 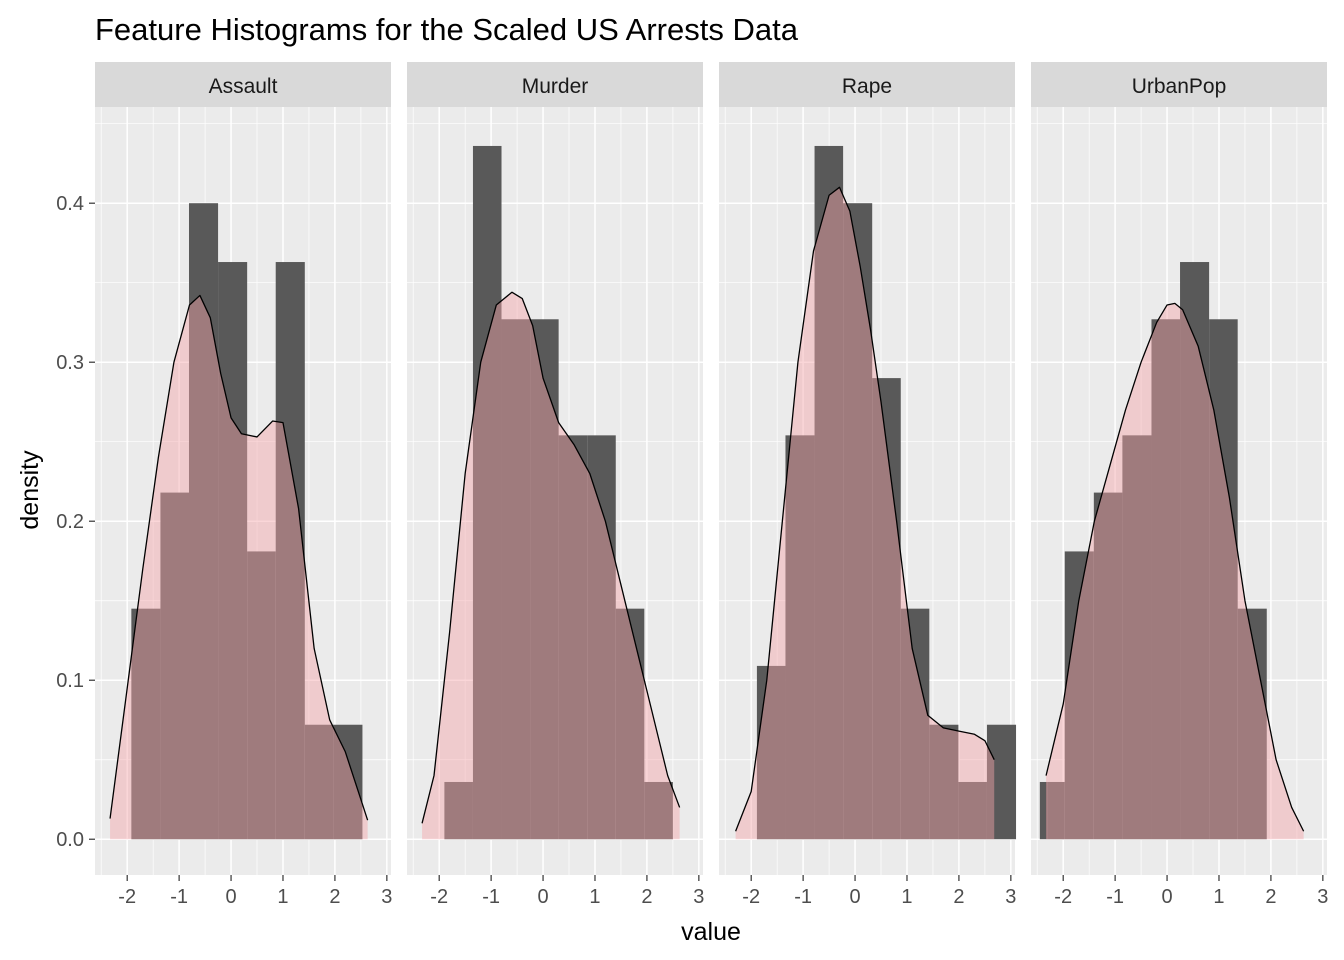 What do you see at coordinates (70, 681) in the screenshot?
I see `y-tick-label: 0.1` at bounding box center [70, 681].